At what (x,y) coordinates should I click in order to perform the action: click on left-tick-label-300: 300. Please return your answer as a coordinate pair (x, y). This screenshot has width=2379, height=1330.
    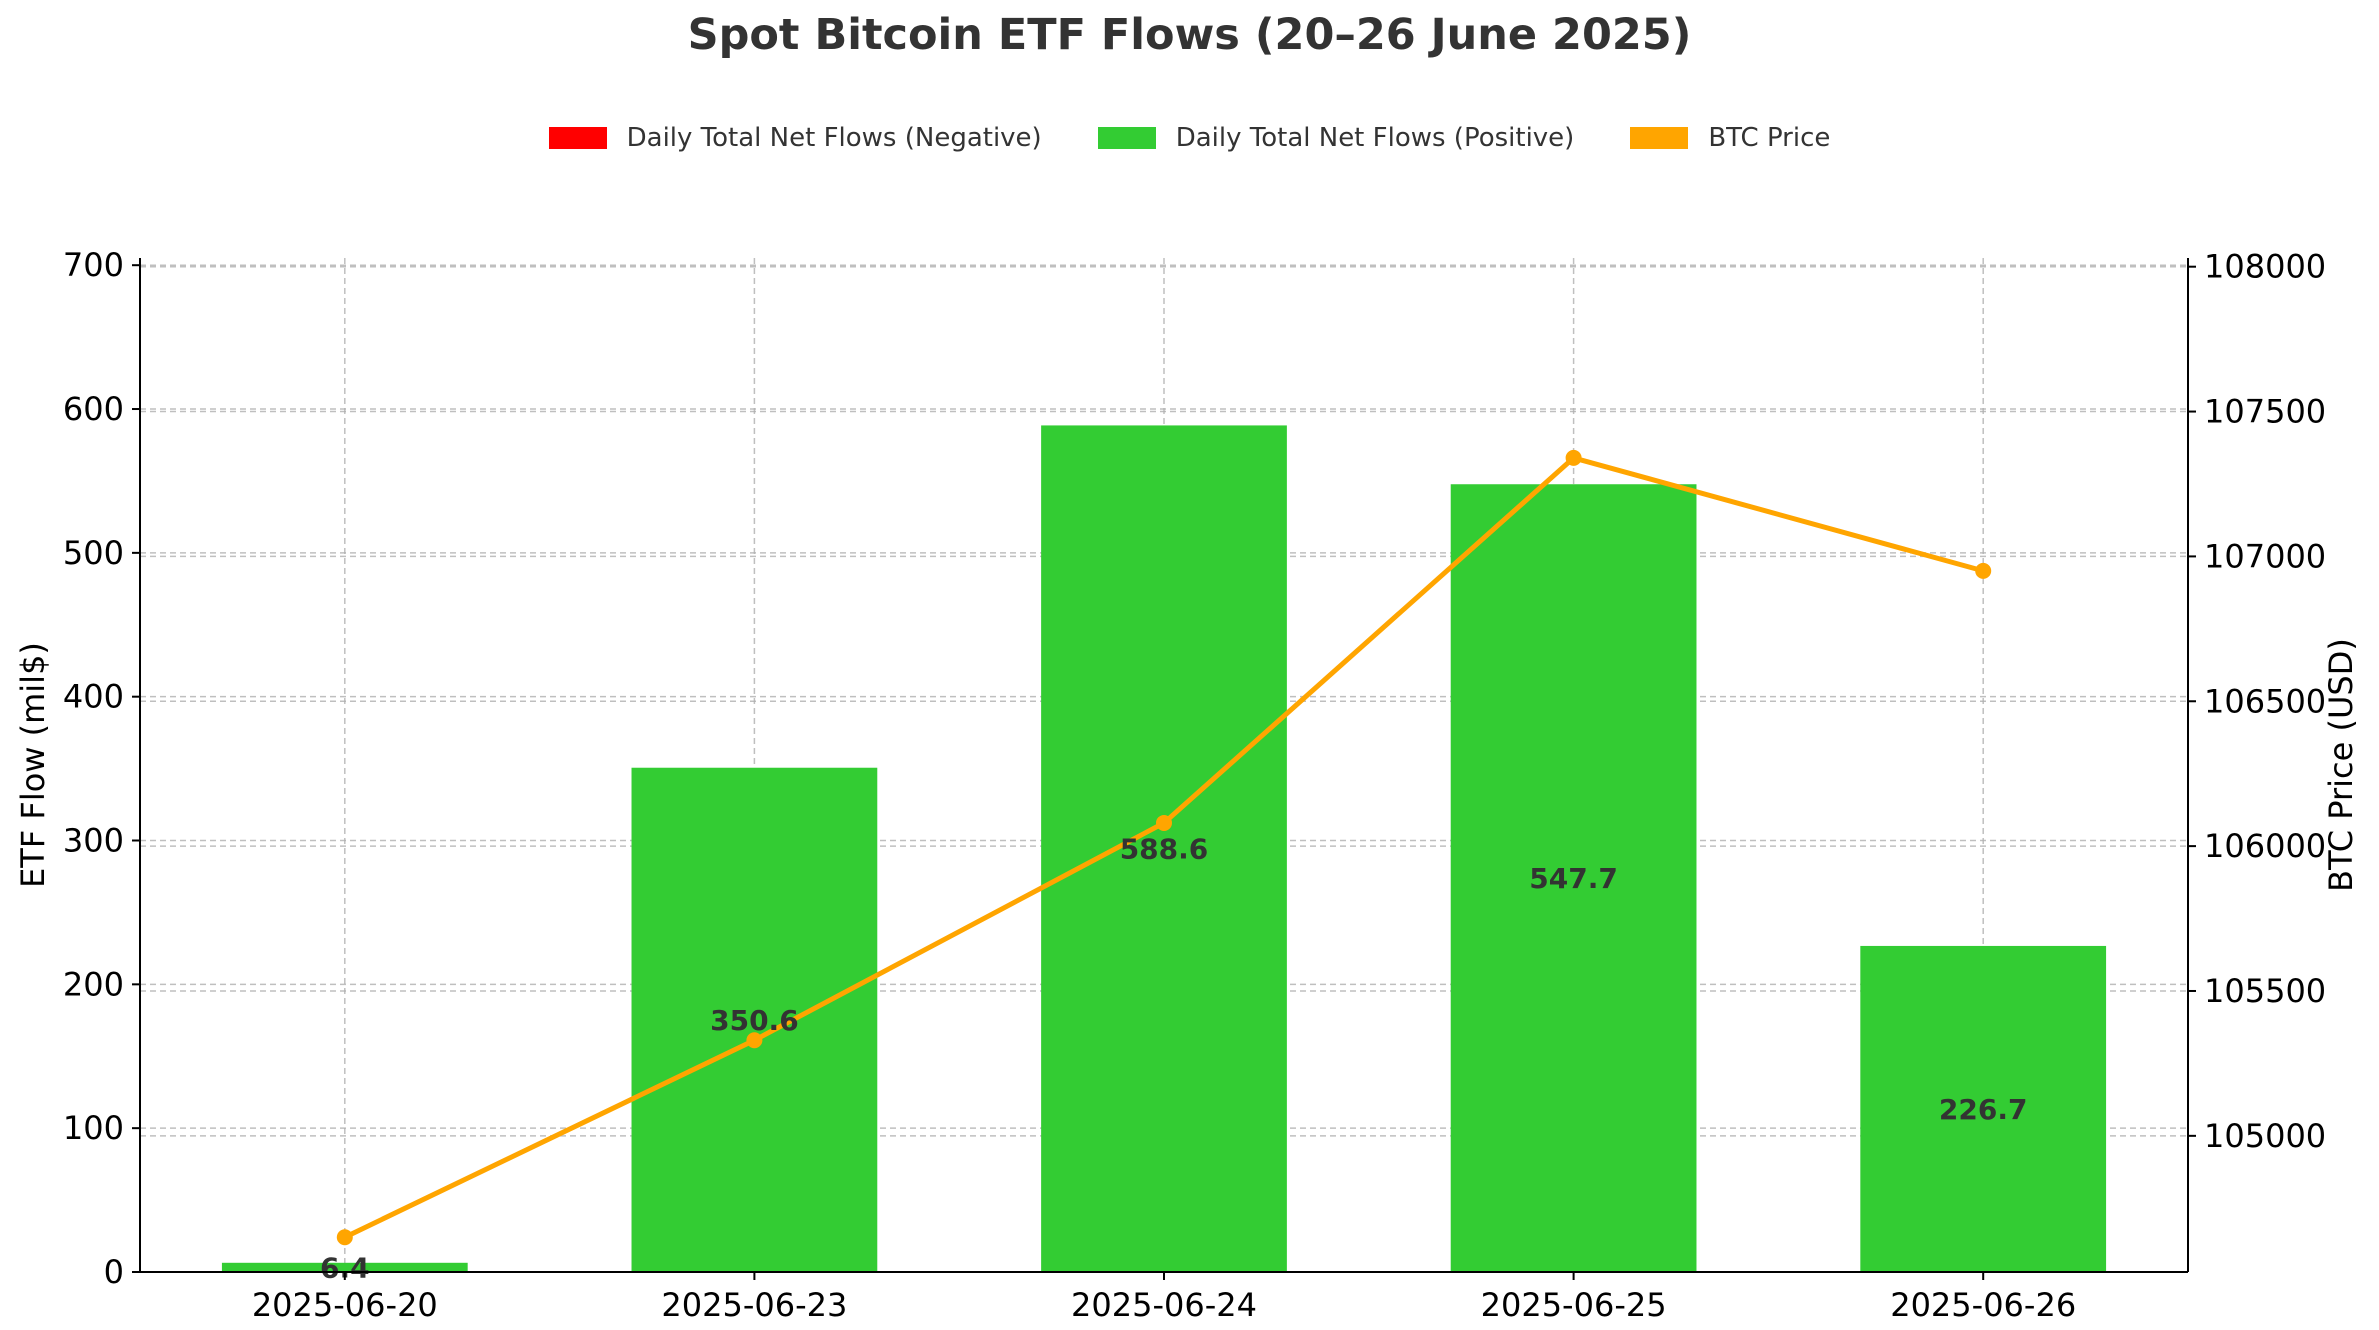
    Looking at the image, I should click on (93, 841).